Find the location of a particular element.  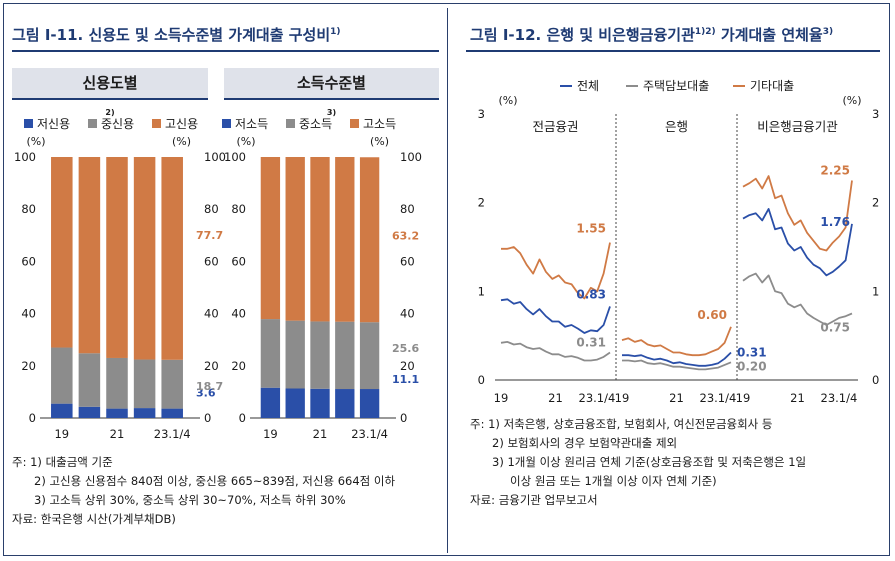

line-xtick-0-1: 21 is located at coordinates (555, 398).